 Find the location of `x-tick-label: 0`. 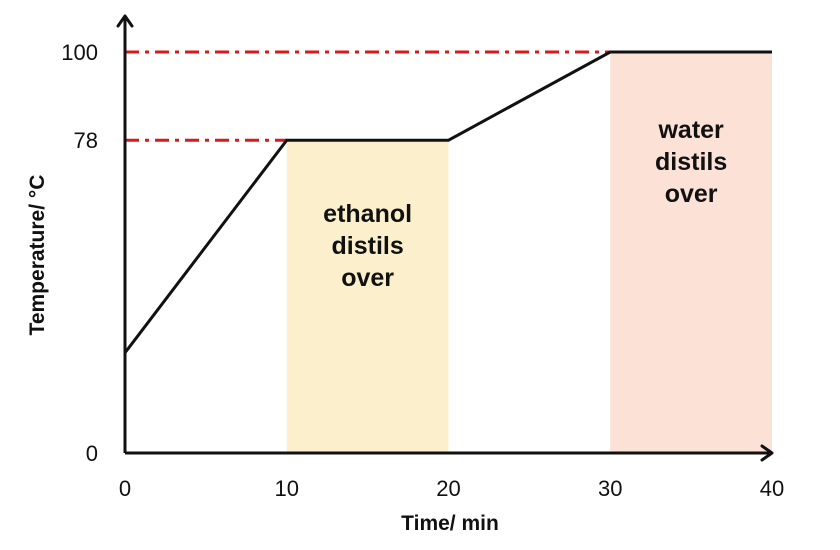

x-tick-label: 0 is located at coordinates (125, 488).